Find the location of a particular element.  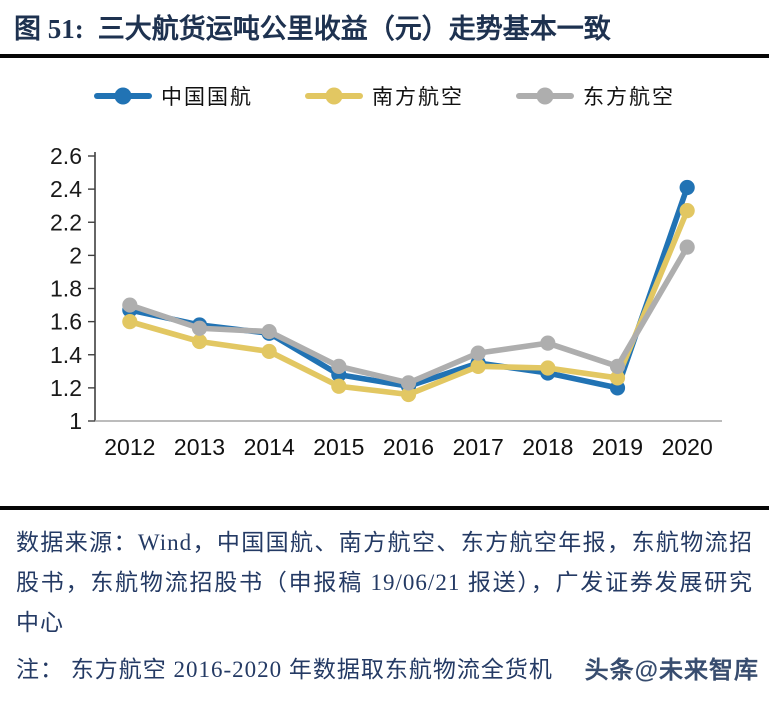

figure-number-label: 图 51: is located at coordinates (49, 29).